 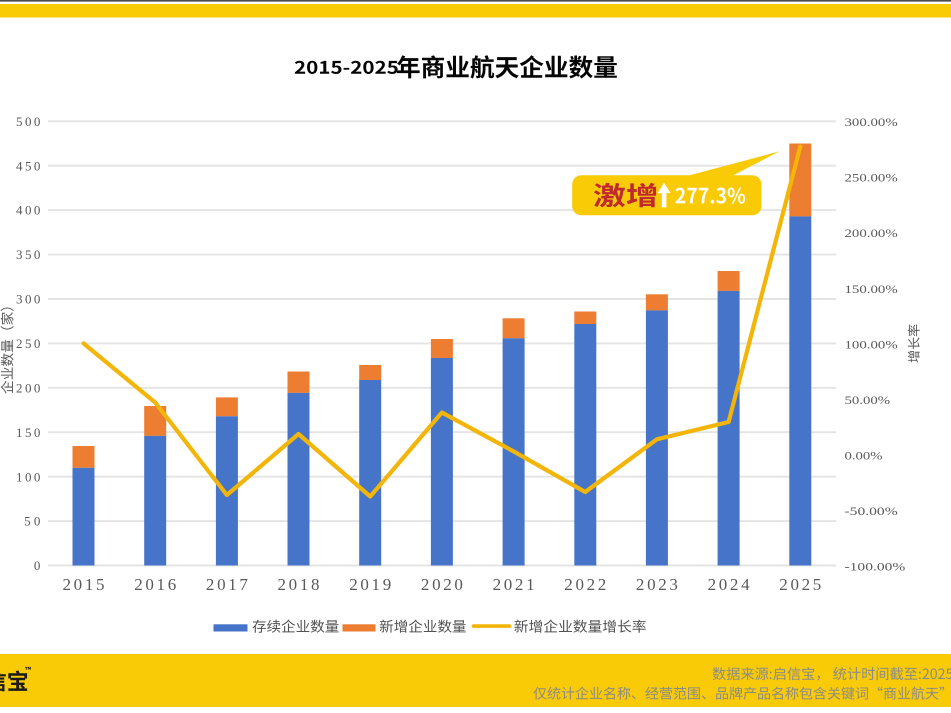 What do you see at coordinates (28, 299) in the screenshot?
I see `svg-text: 300` at bounding box center [28, 299].